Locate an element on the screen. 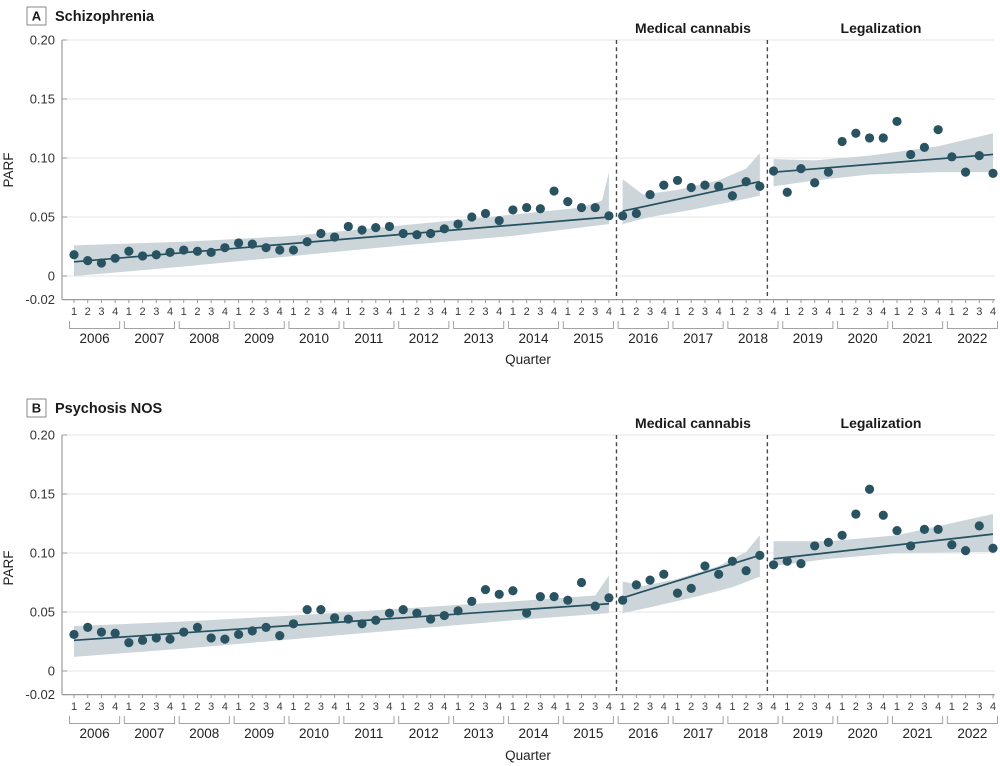  year-label: 2013 is located at coordinates (479, 338).